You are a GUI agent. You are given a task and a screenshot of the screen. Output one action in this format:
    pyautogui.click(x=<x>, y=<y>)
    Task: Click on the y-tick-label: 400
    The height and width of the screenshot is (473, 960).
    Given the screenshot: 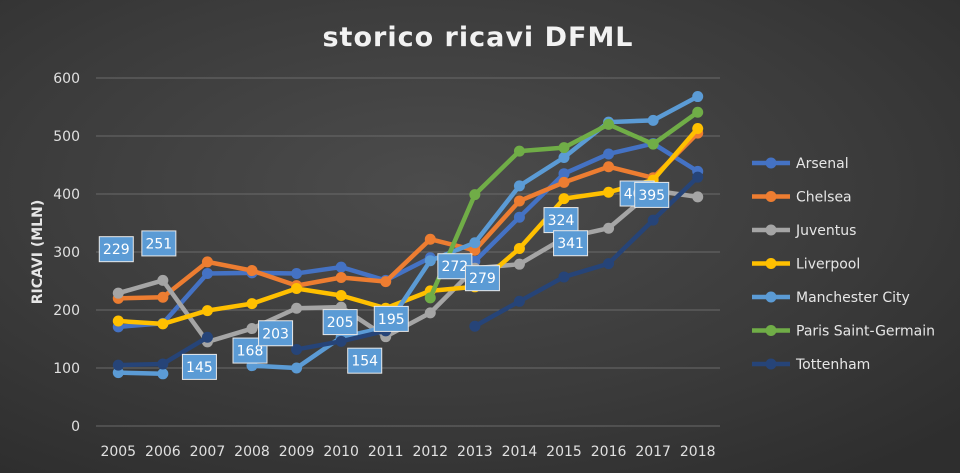 What is the action you would take?
    pyautogui.click(x=66, y=195)
    